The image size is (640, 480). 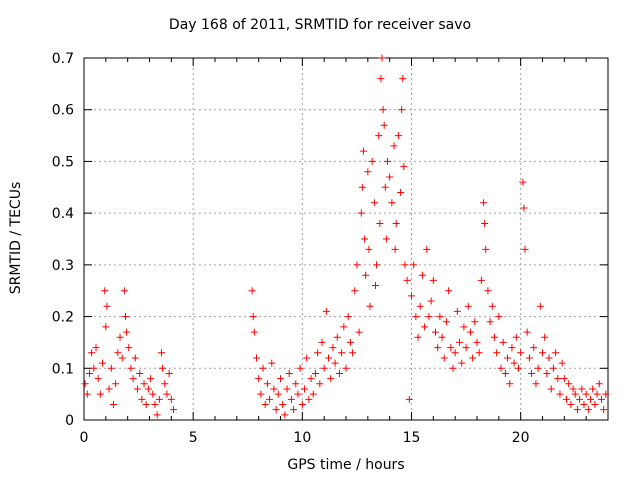 What do you see at coordinates (346, 465) in the screenshot?
I see `x-axis-label: GPS time / hours` at bounding box center [346, 465].